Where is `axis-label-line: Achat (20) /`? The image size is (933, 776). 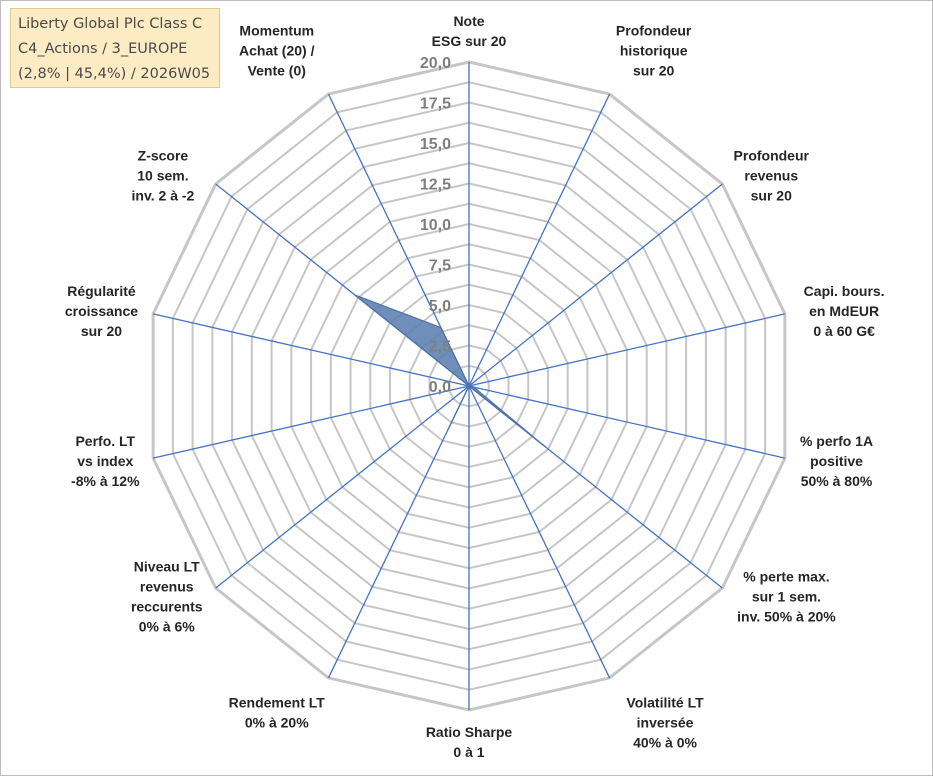
axis-label-line: Achat (20) / is located at coordinates (277, 50).